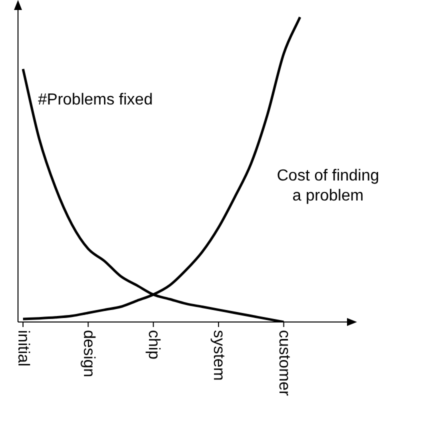  Describe the element at coordinates (153, 345) in the screenshot. I see `x-tick-label: chip` at that location.